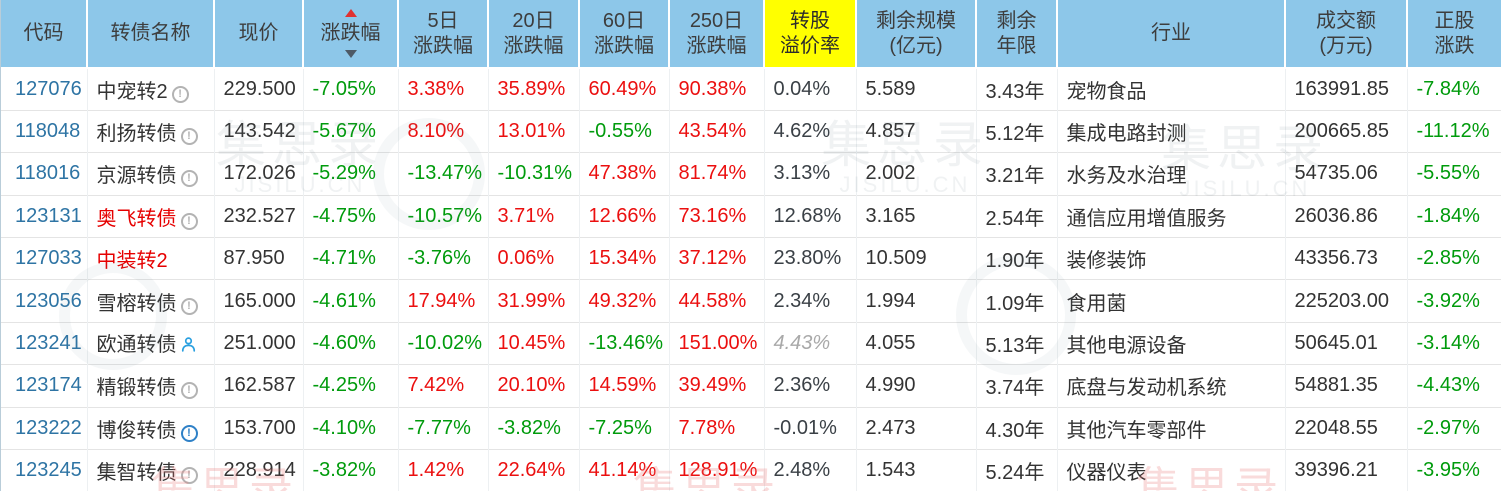 The width and height of the screenshot is (1501, 491). What do you see at coordinates (136, 473) in the screenshot?
I see `bond-name-link: 集智转债` at bounding box center [136, 473].